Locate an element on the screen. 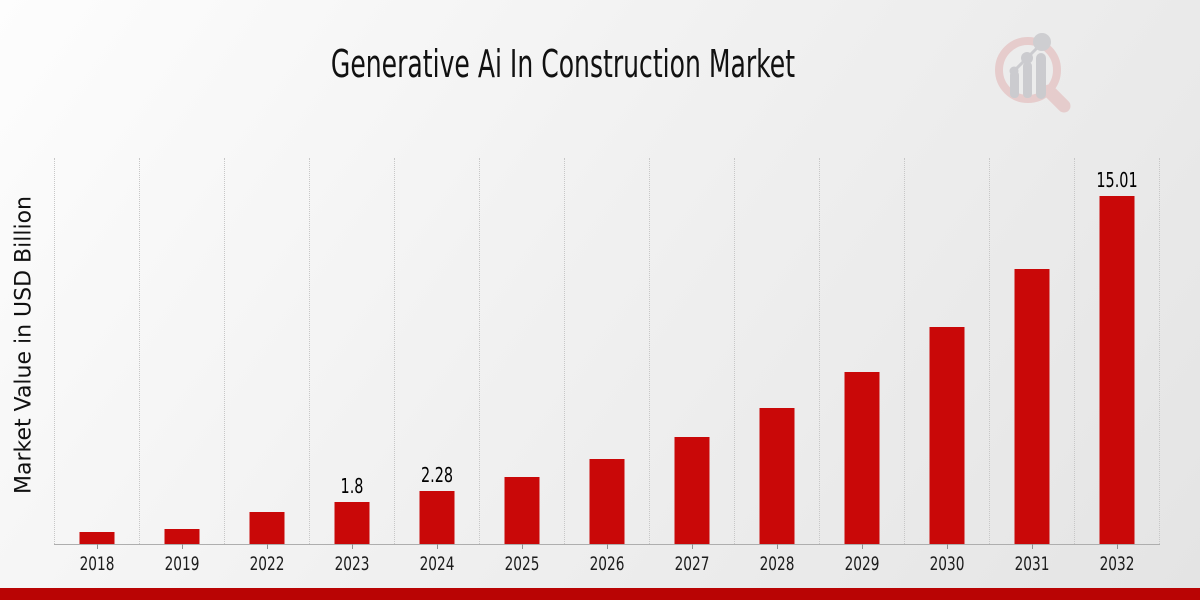 This screenshot has height=600, width=1200. x-axis-label-2018: 2018 is located at coordinates (97, 564).